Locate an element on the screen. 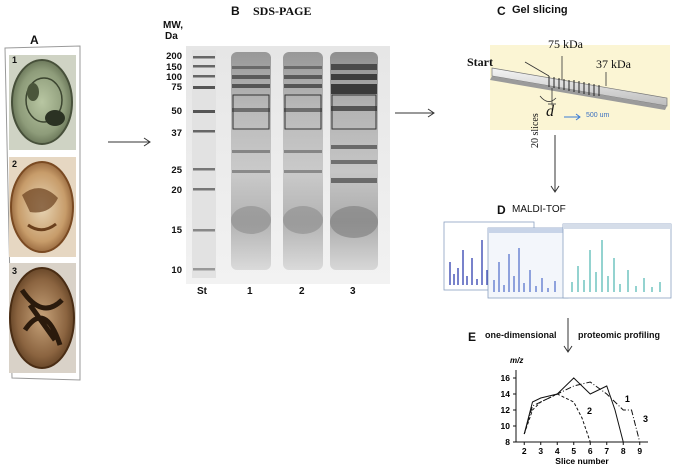 The width and height of the screenshot is (685, 466). y-tick-label: 16 is located at coordinates (506, 378).